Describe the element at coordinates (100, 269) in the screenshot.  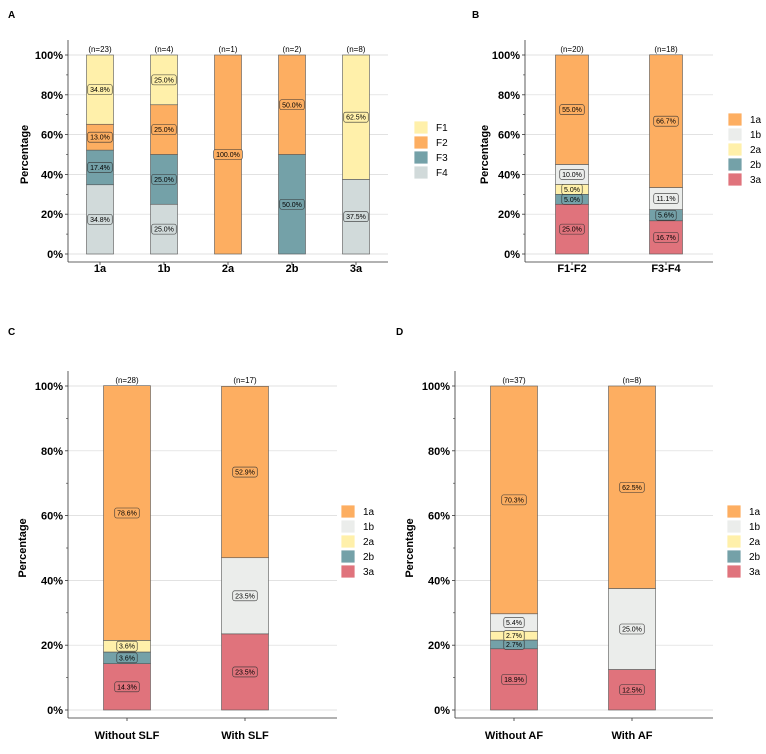
I see `x-tick-label: 1a` at that location.